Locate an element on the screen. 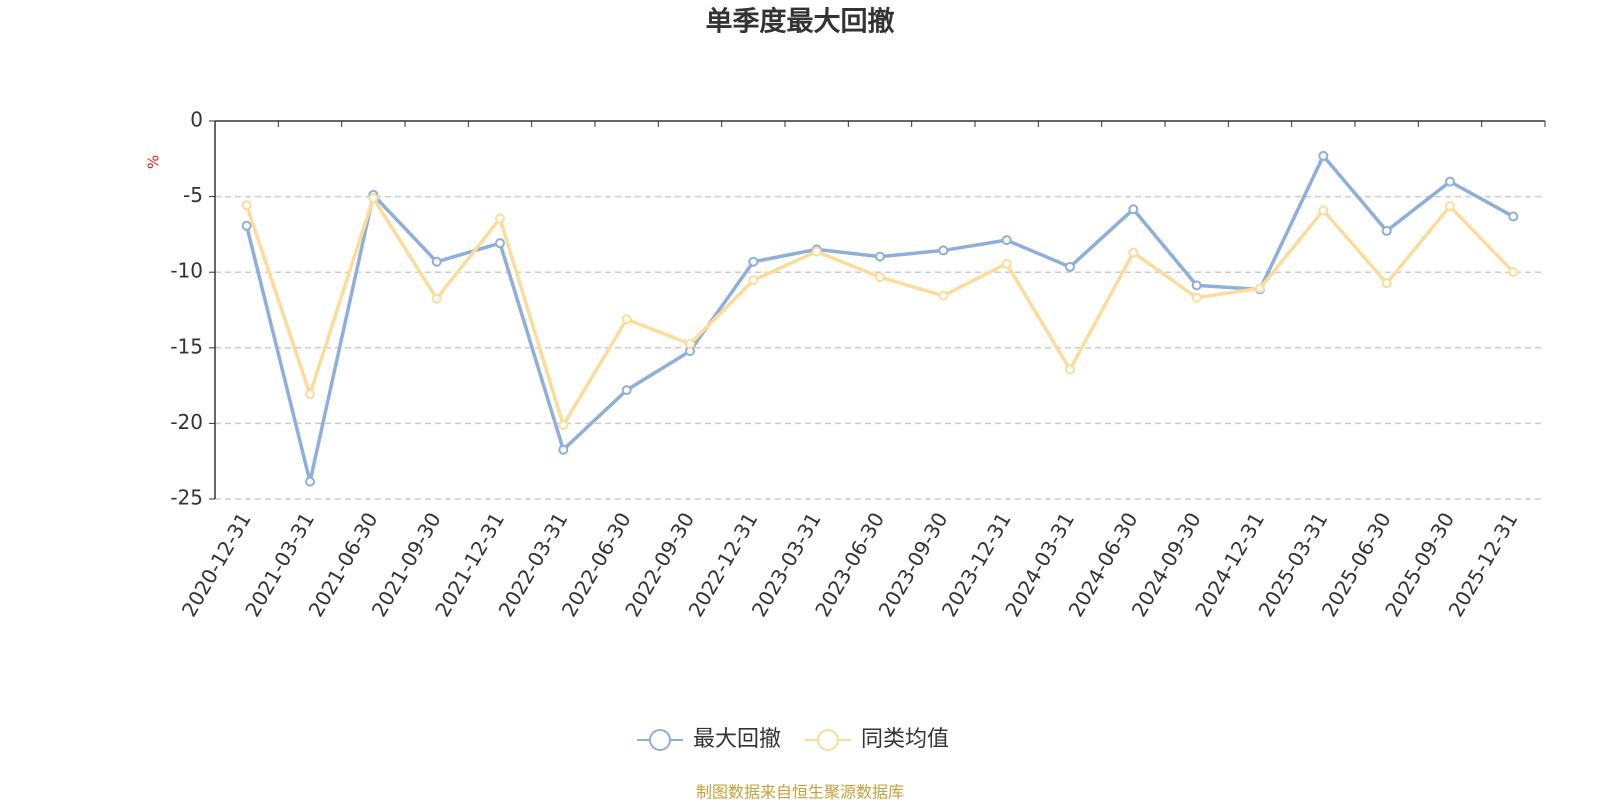  y-tick-label: -5 is located at coordinates (193, 195).